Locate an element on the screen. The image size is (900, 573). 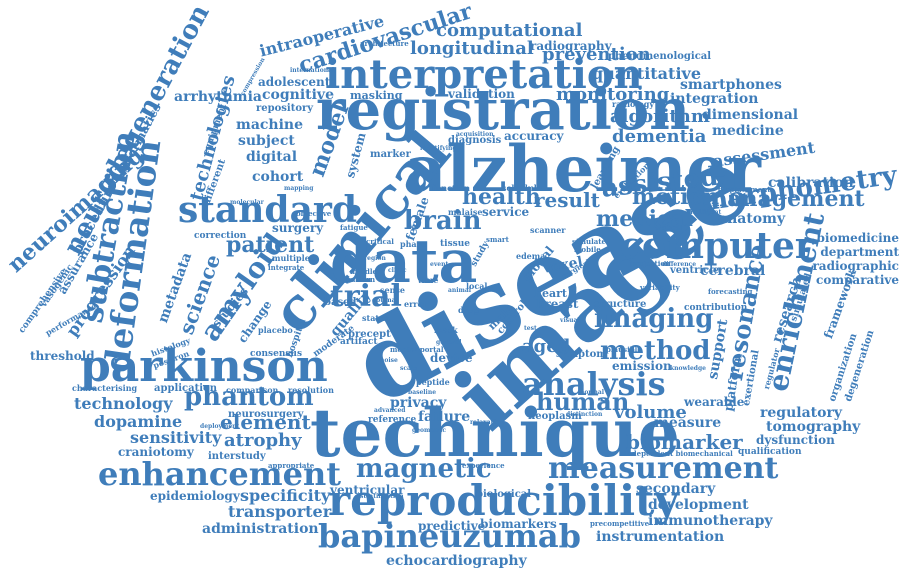
word-device: device is located at coordinates (451, 358).